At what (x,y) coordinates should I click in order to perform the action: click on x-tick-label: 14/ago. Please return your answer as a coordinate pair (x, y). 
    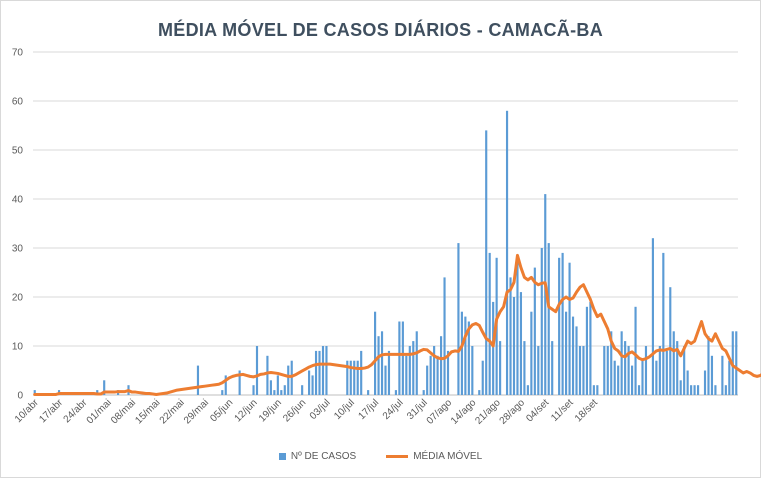
    Looking at the image, I should click on (464, 412).